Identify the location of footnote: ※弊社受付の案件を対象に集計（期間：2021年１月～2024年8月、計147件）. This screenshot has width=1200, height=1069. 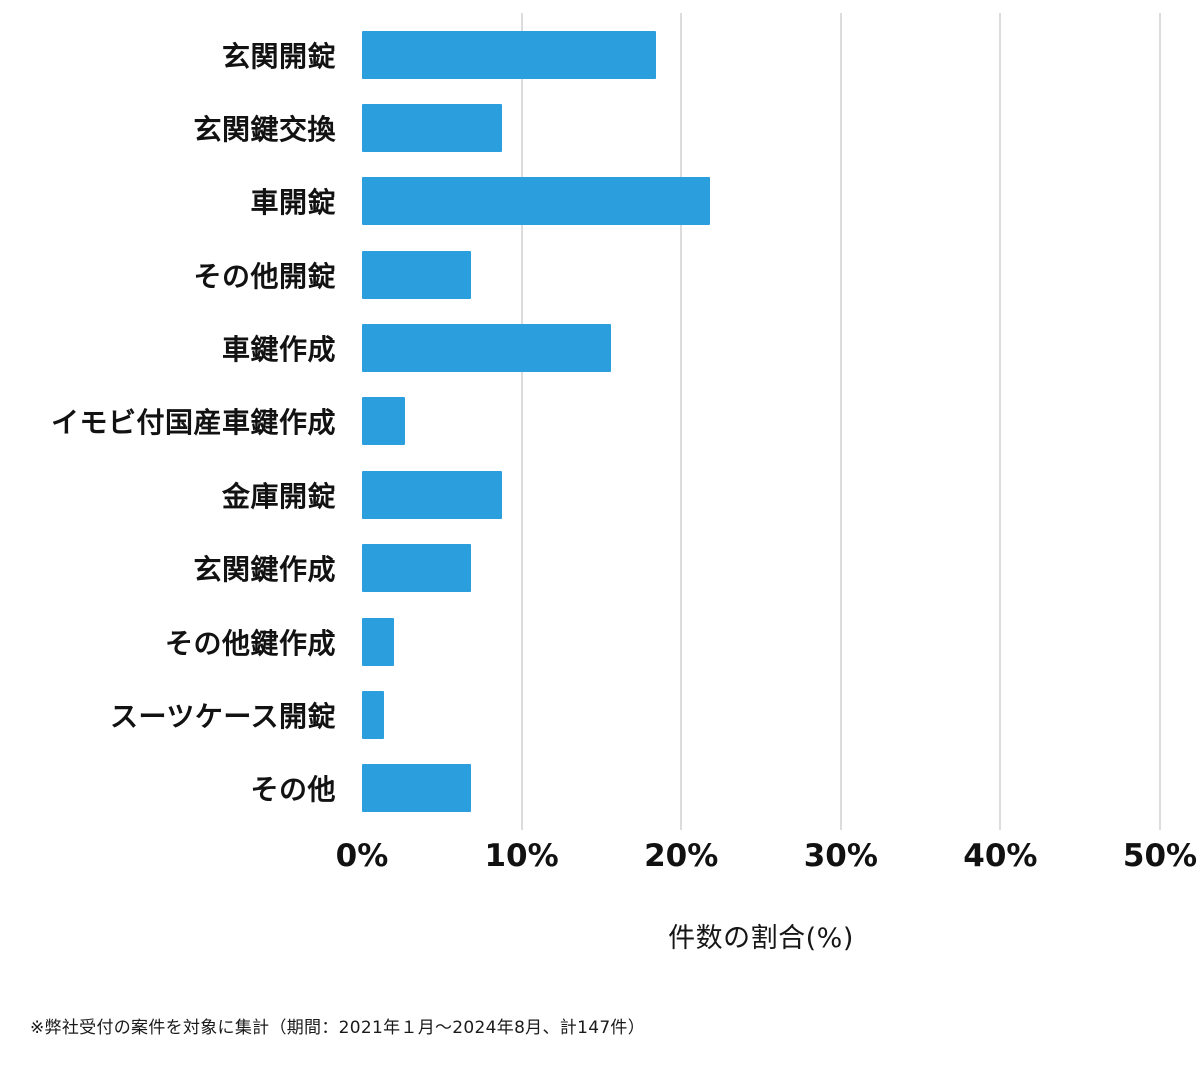
(338, 1028).